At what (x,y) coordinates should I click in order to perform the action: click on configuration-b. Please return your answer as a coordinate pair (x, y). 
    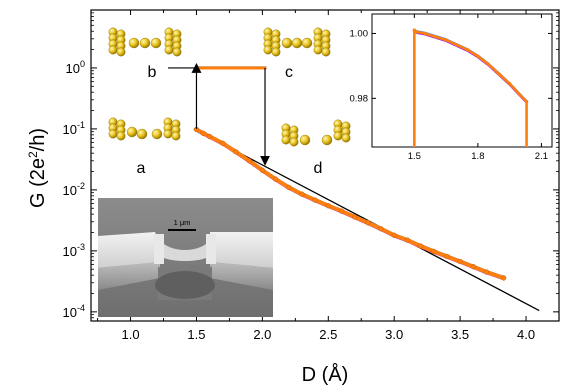
    Looking at the image, I should click on (145, 42).